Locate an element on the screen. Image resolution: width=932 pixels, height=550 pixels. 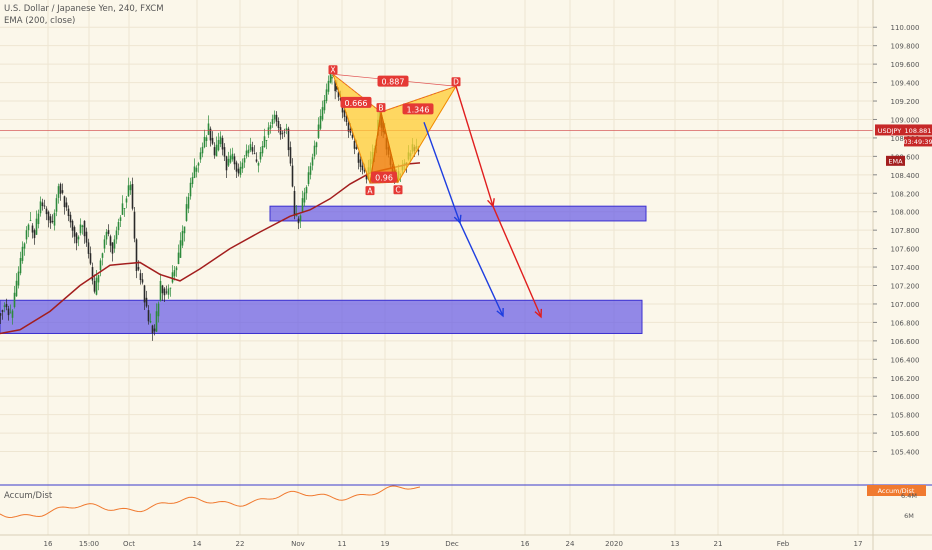
tag-bg is located at coordinates (889, 130).